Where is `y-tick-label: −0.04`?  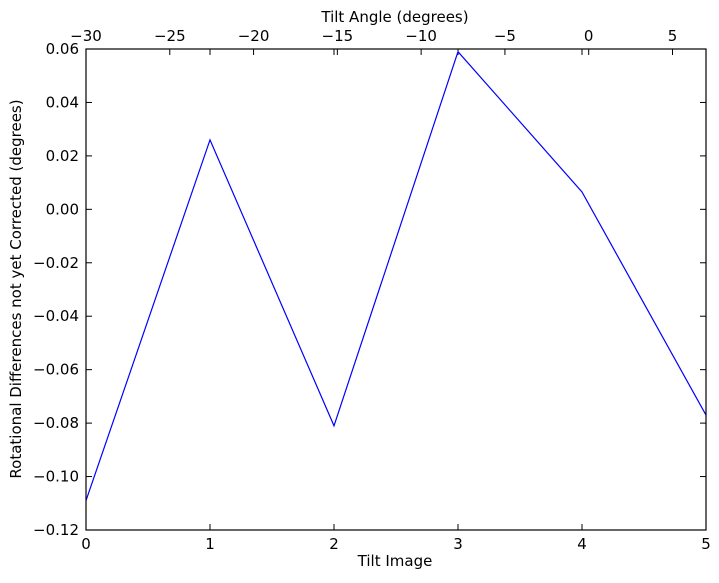
y-tick-label: −0.04 is located at coordinates (56, 316).